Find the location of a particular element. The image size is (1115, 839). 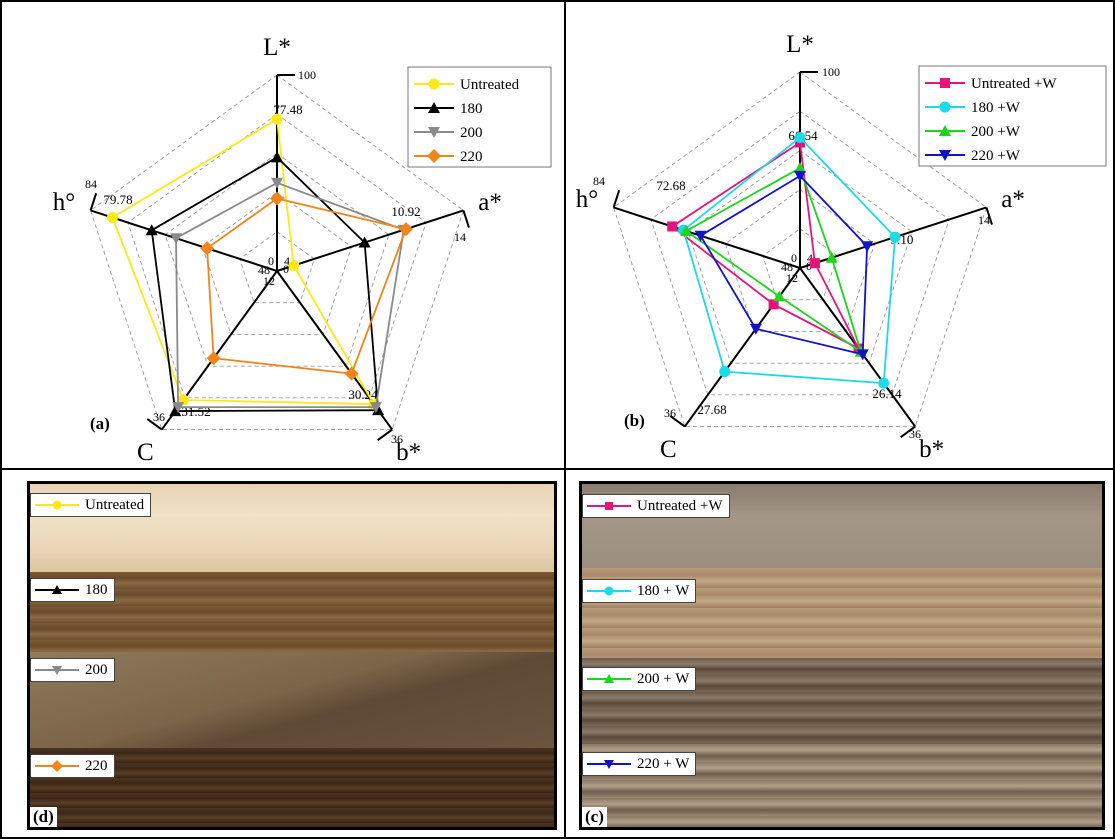

axis-max-label: 100 is located at coordinates (831, 72).